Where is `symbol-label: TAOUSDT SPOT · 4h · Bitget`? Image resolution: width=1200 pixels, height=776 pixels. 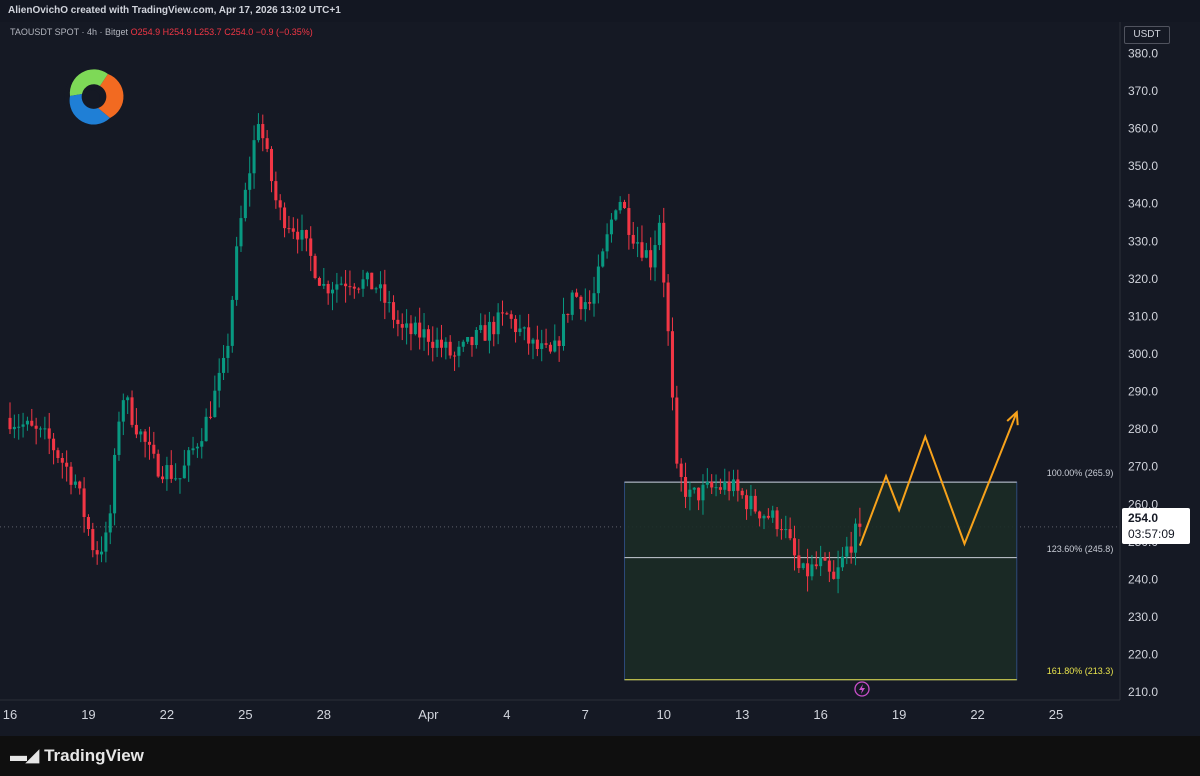 symbol-label: TAOUSDT SPOT · 4h · Bitget is located at coordinates (69, 32).